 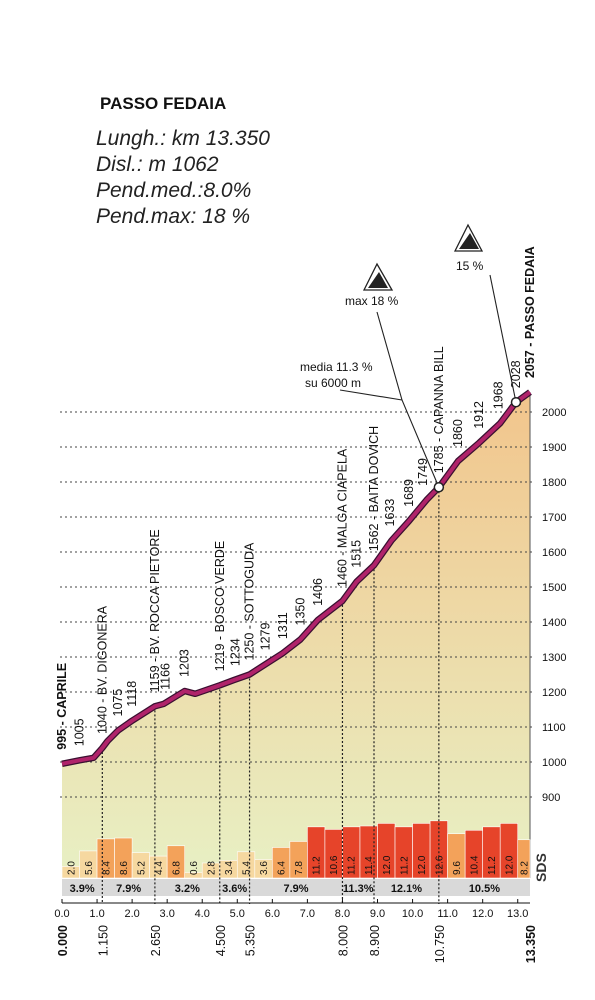 I want to click on km-marker-label: 2.650, so click(x=156, y=940).